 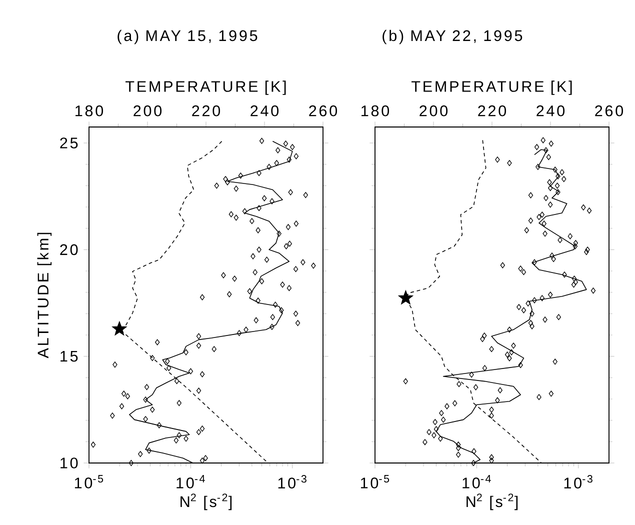 What do you see at coordinates (69, 356) in the screenshot?
I see `y-tick-label: 15` at bounding box center [69, 356].